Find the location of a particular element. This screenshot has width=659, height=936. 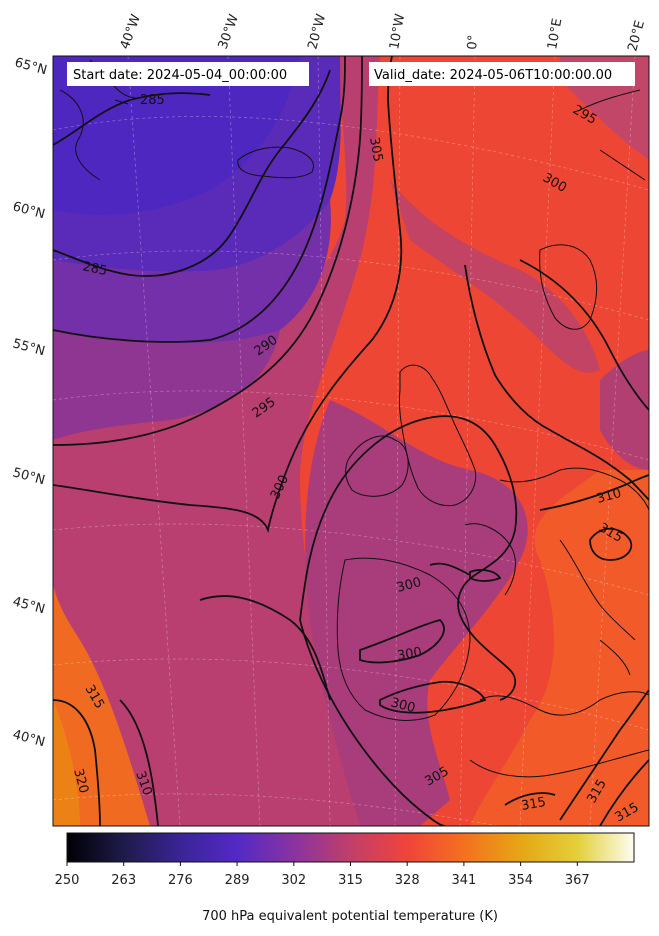

lat-label: 65°N is located at coordinates (31, 66).